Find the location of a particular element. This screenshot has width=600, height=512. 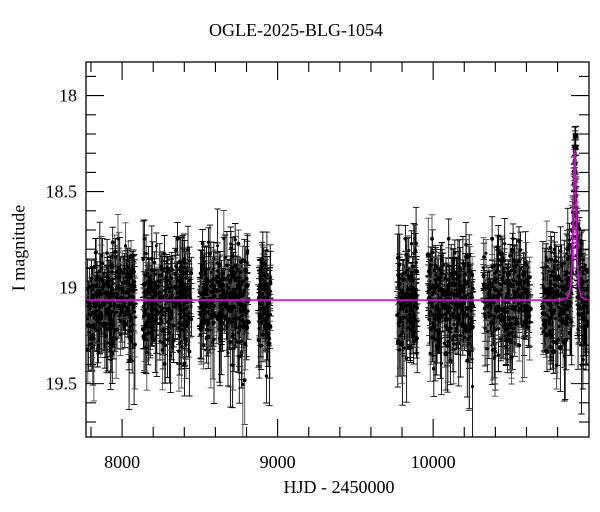

y-axis-label: I magnitude is located at coordinates (18, 248).